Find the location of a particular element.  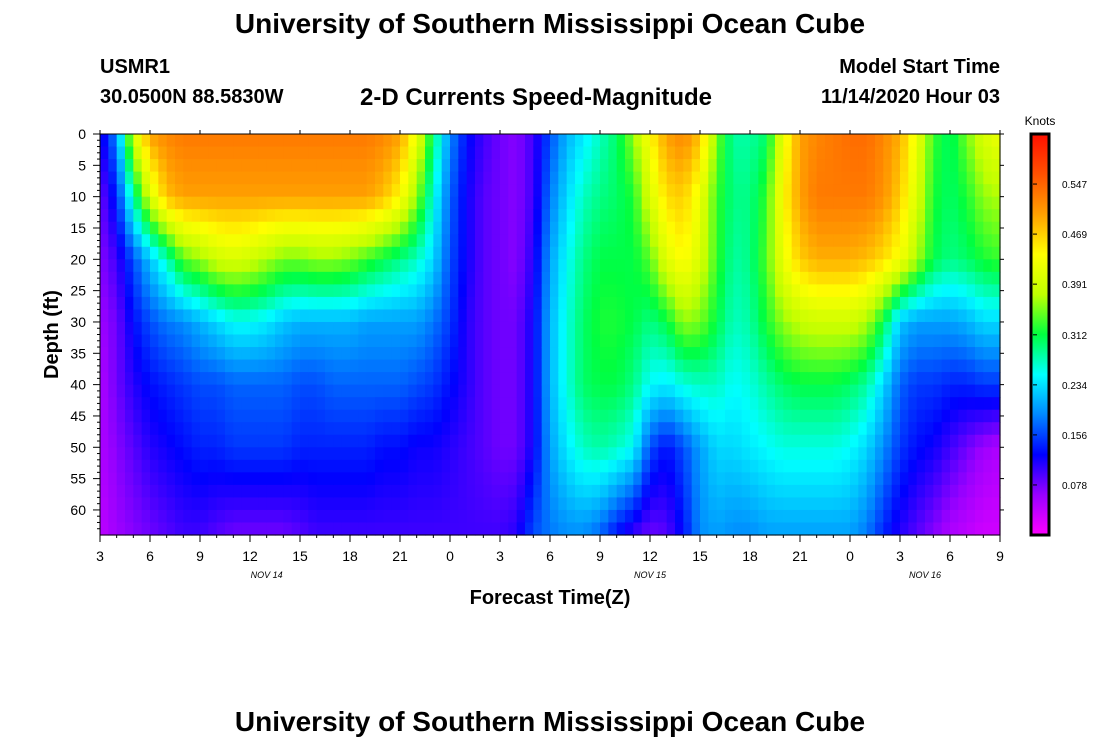

y-tick-label: 5 is located at coordinates (82, 165).